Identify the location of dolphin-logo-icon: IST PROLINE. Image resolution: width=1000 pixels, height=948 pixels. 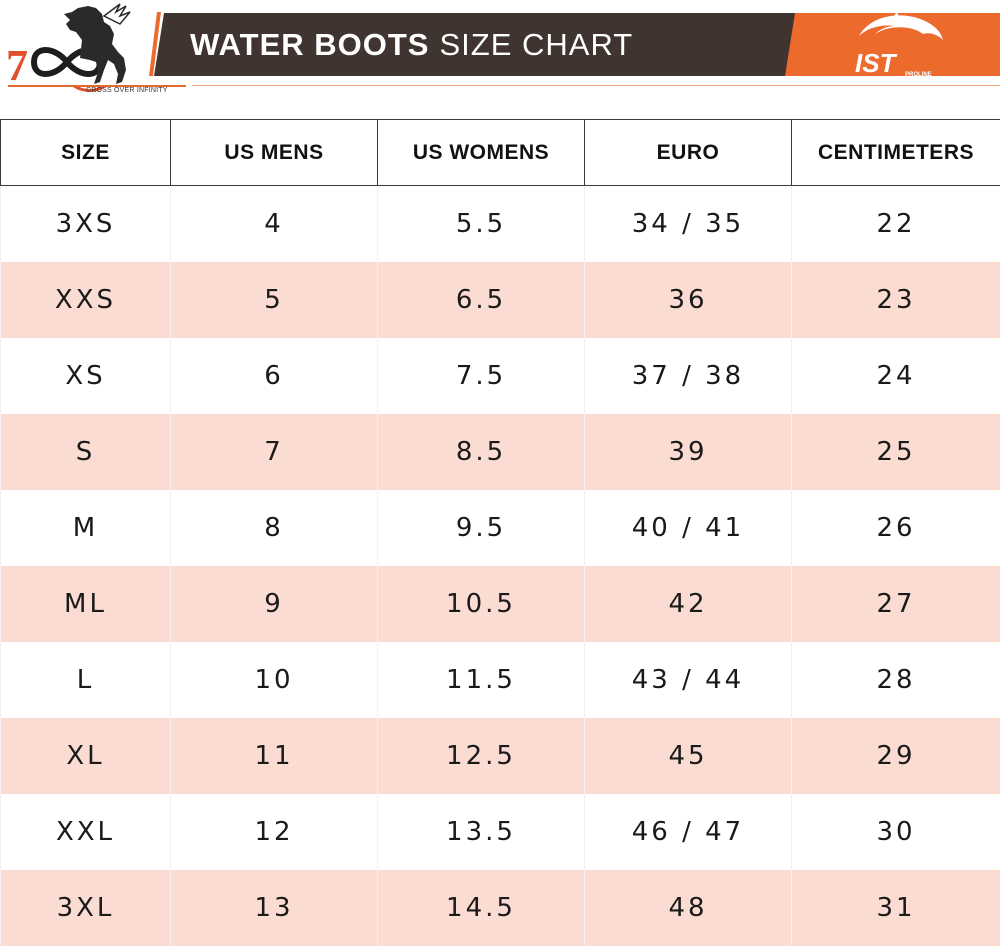
(899, 45).